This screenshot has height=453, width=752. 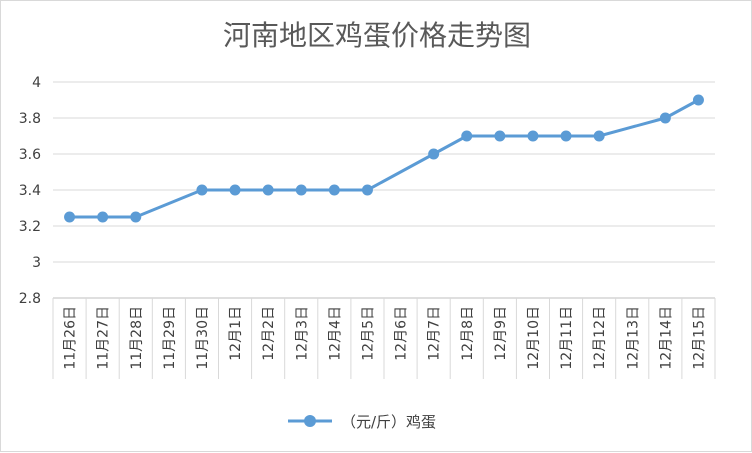 I want to click on y-tick-label: 3.2, so click(x=30, y=227).